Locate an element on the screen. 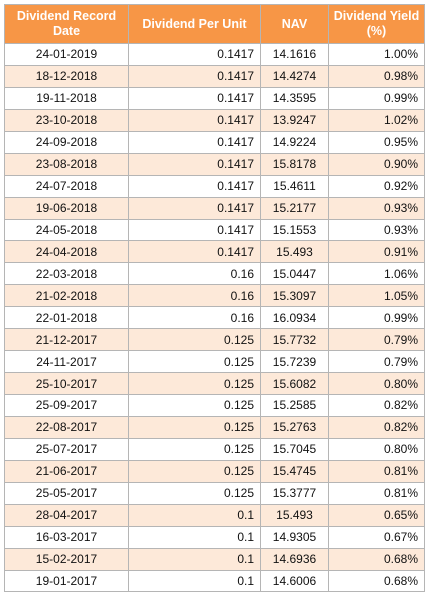 The image size is (428, 592). table-row: 19-11-2018 0.1417 14.3595 0.99% is located at coordinates (214, 98).